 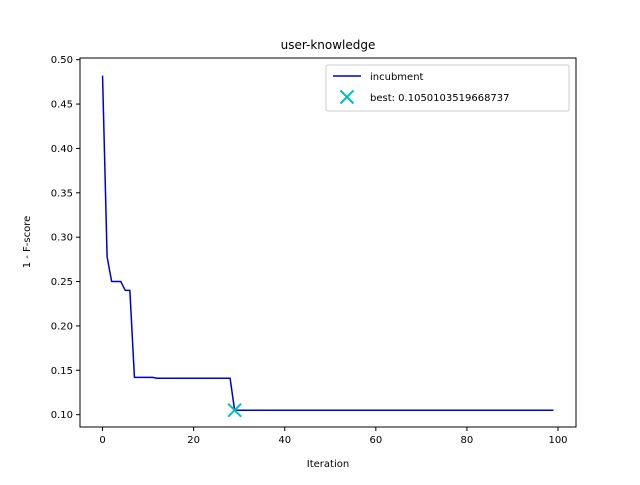 What do you see at coordinates (62, 415) in the screenshot?
I see `y-tick-label: 0.10` at bounding box center [62, 415].